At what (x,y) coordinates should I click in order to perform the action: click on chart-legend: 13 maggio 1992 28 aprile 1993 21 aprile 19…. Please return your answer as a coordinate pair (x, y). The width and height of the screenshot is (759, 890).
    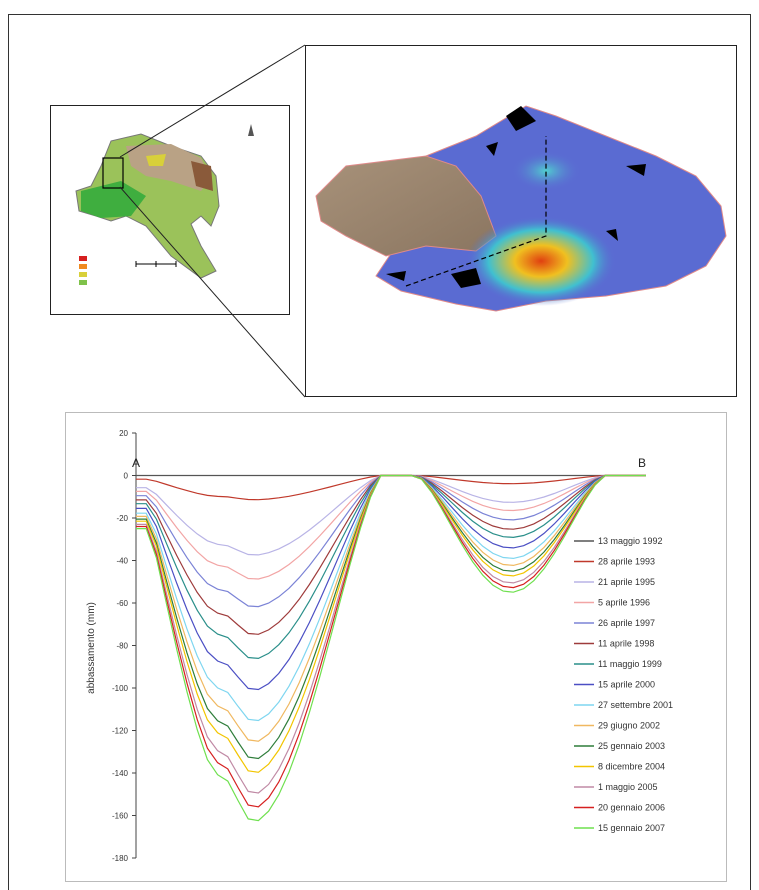
    Looking at the image, I should click on (623, 684).